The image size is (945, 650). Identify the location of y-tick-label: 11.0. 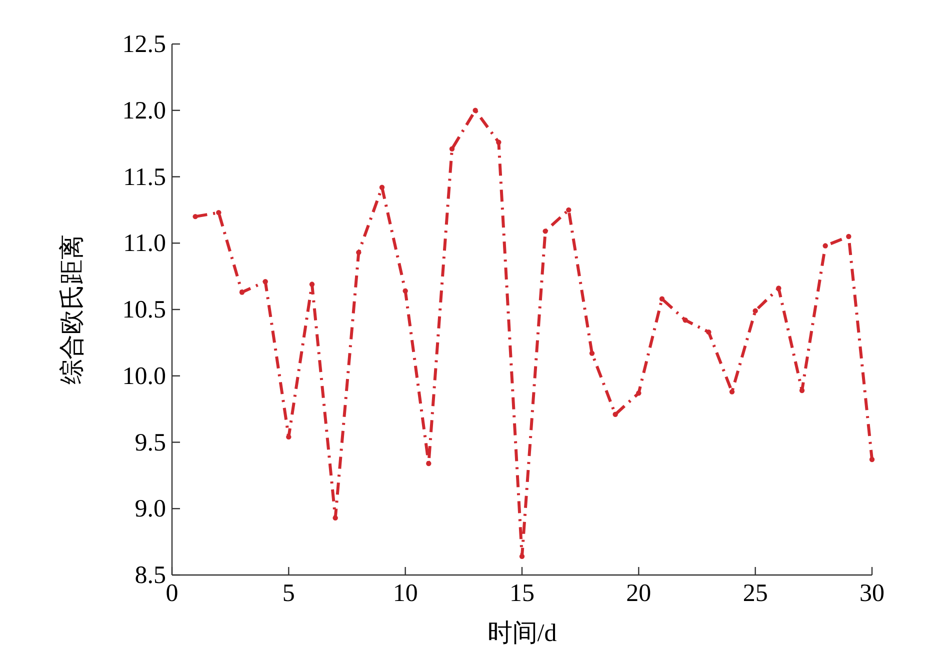
(144, 244).